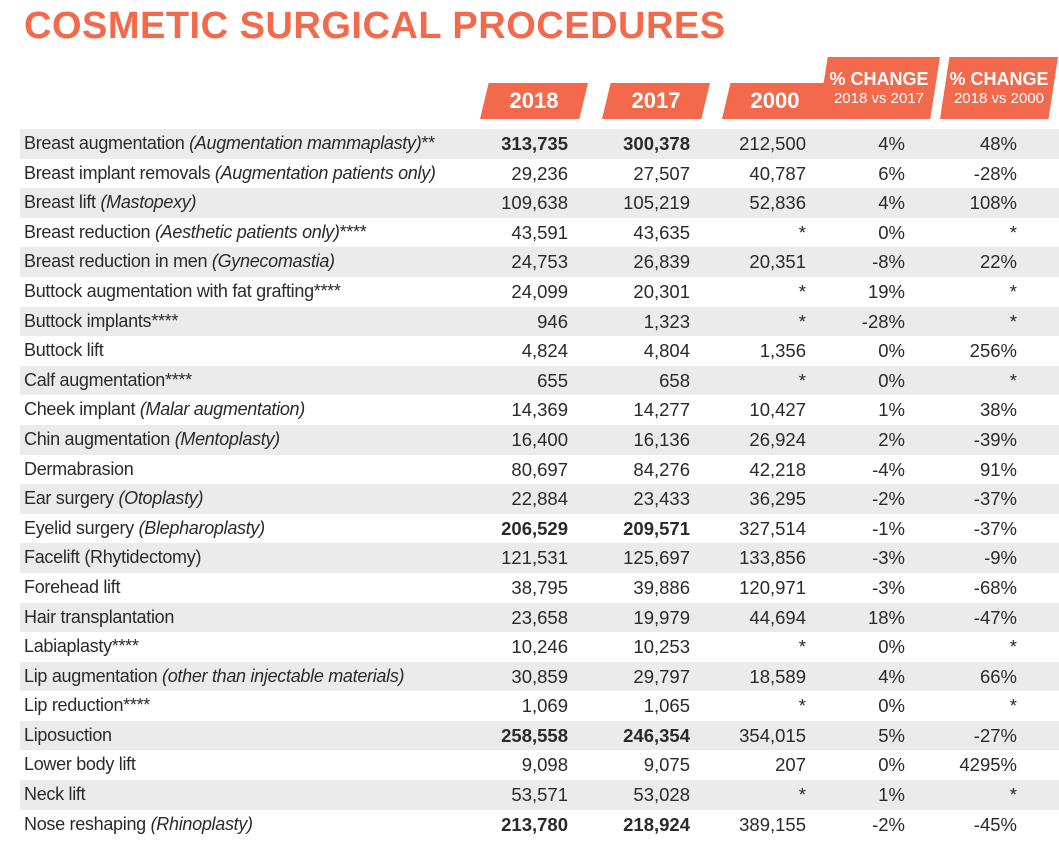 The height and width of the screenshot is (841, 1059). I want to click on value-2017: 658, so click(674, 380).